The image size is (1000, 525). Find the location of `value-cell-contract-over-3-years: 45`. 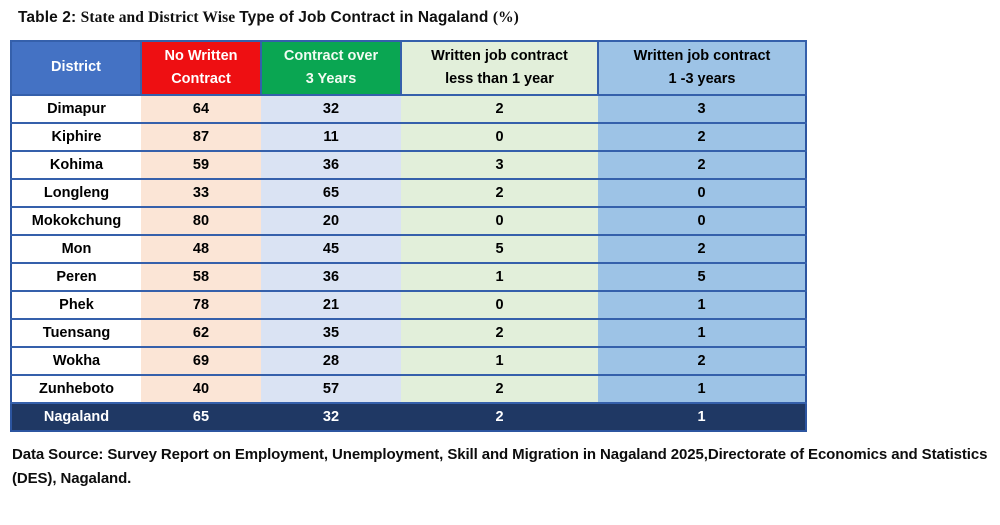

value-cell-contract-over-3-years: 45 is located at coordinates (331, 249).